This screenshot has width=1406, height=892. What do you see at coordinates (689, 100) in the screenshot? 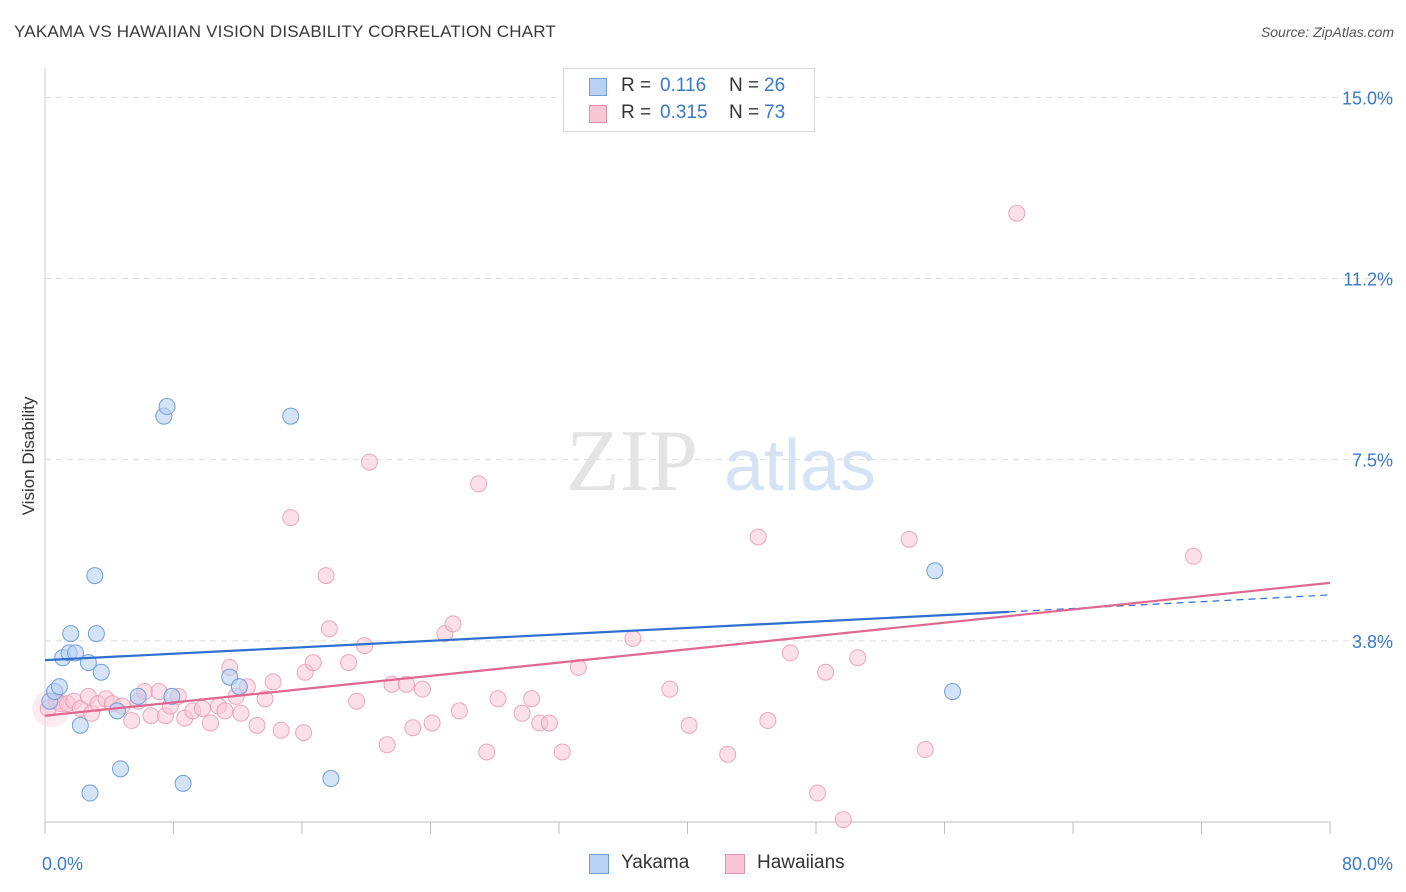
I see `correlation-legend: R = 0.116 N = 26 R = 0.315 N = 73` at bounding box center [689, 100].